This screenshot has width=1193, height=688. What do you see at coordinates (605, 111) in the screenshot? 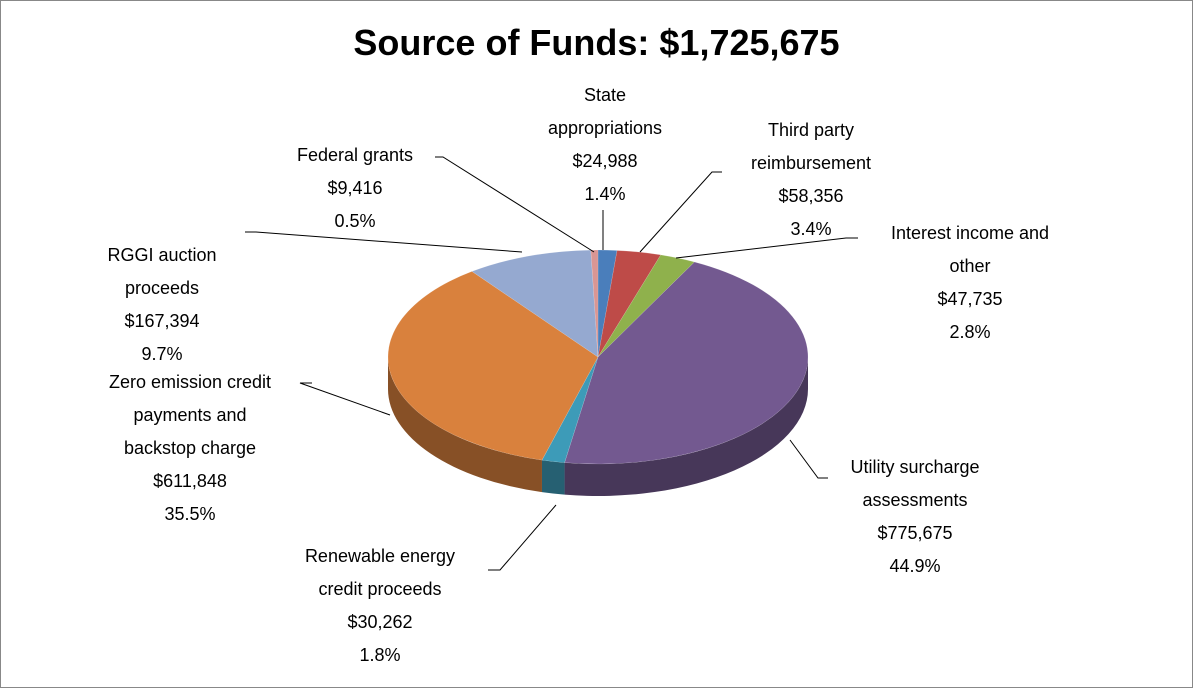
I see `category-label: State appropriations` at bounding box center [605, 111].